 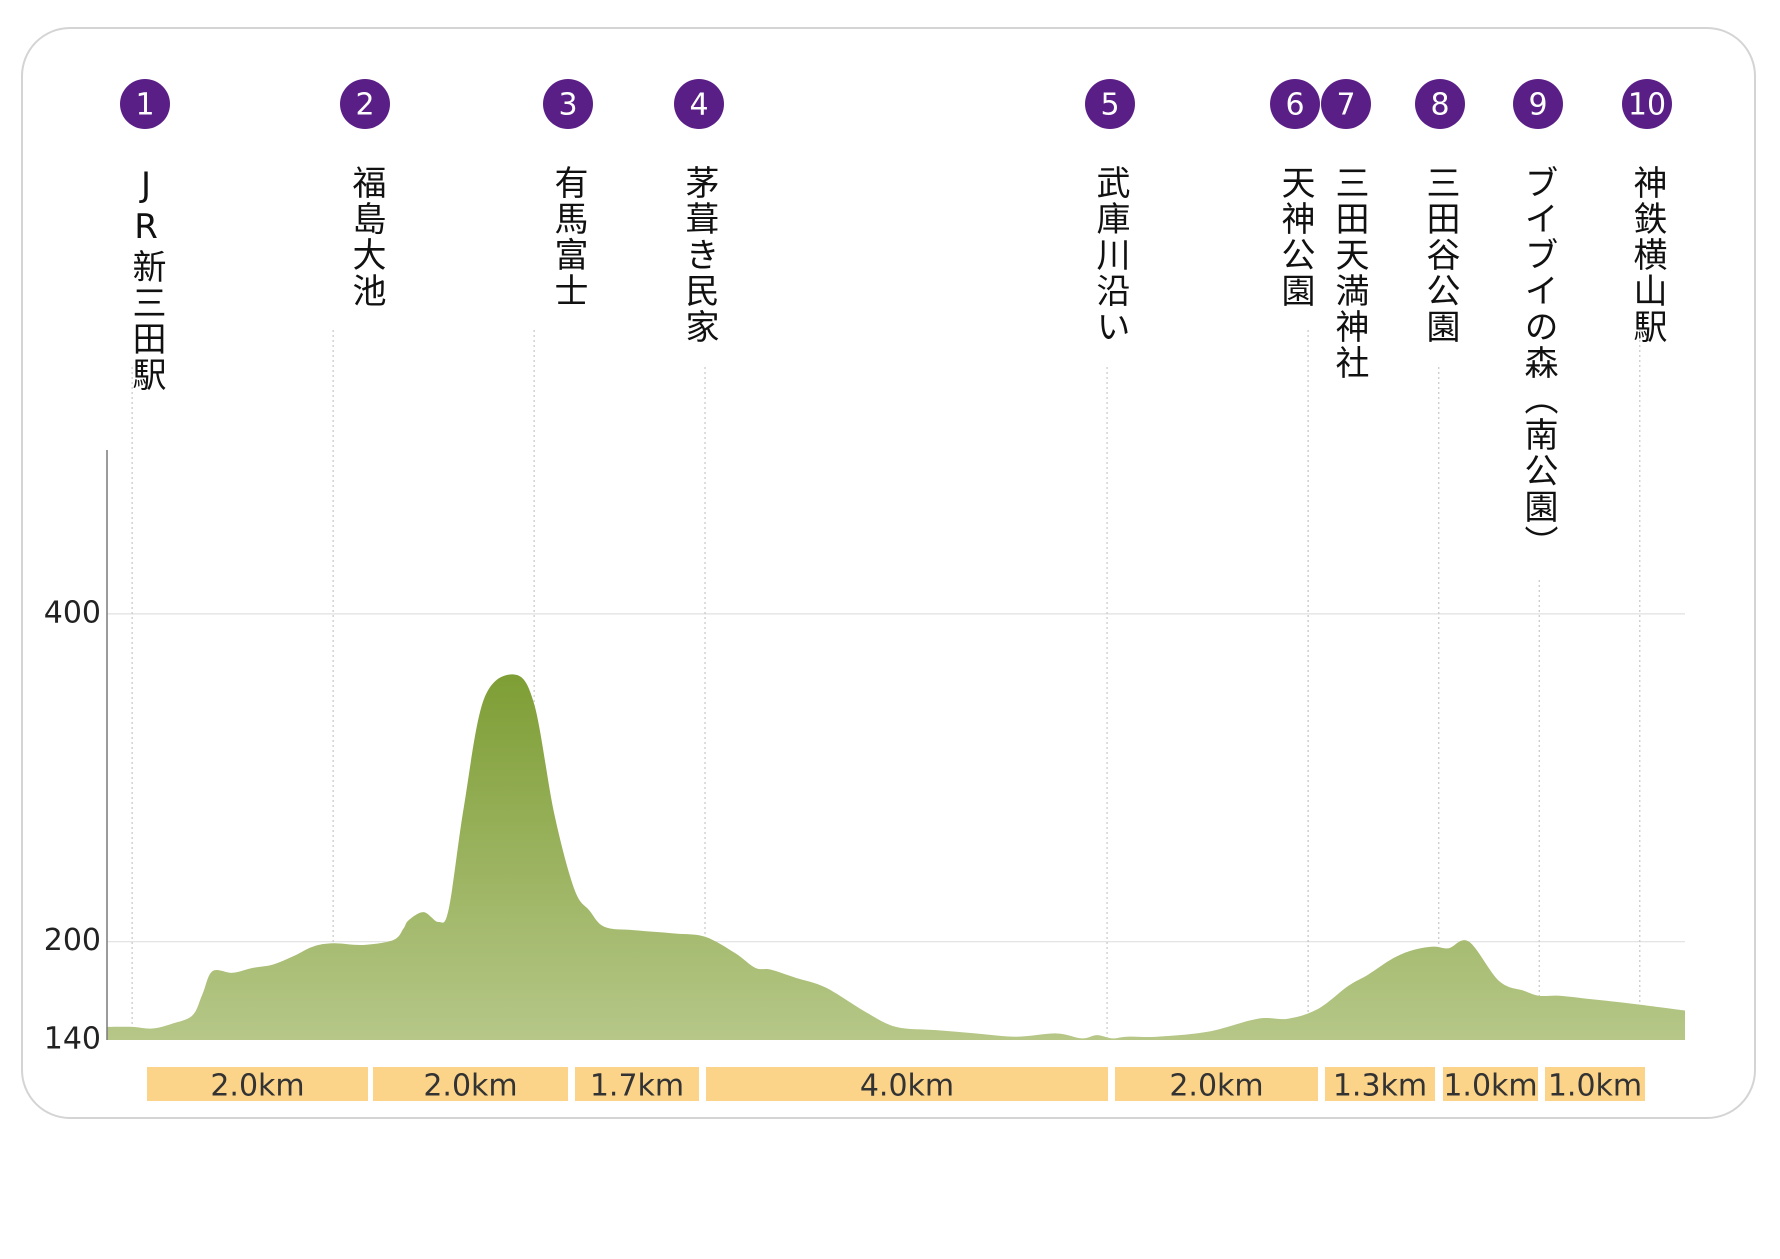 I want to click on segment-label-1: 2.0km, so click(x=257, y=1086).